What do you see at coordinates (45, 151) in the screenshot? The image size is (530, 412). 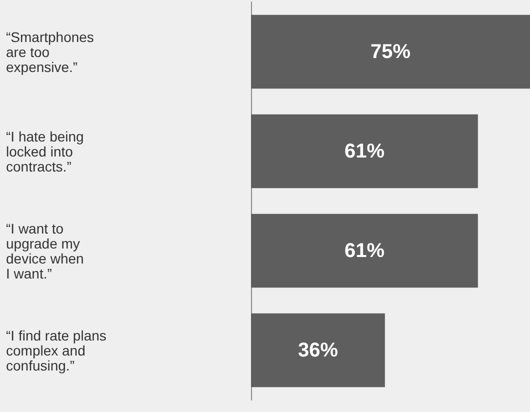 I see `y-tick-label: “I hate being locked into contracts.”` at bounding box center [45, 151].